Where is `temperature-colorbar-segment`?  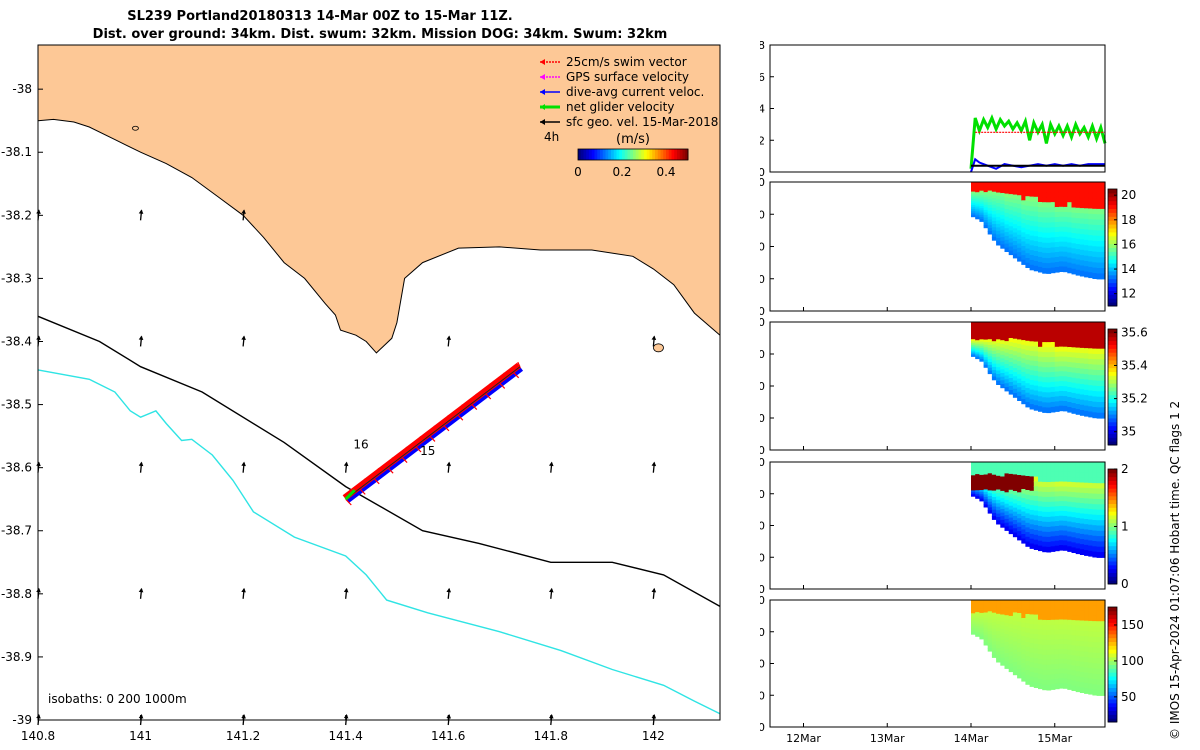 temperature-colorbar-segment is located at coordinates (1112, 195).